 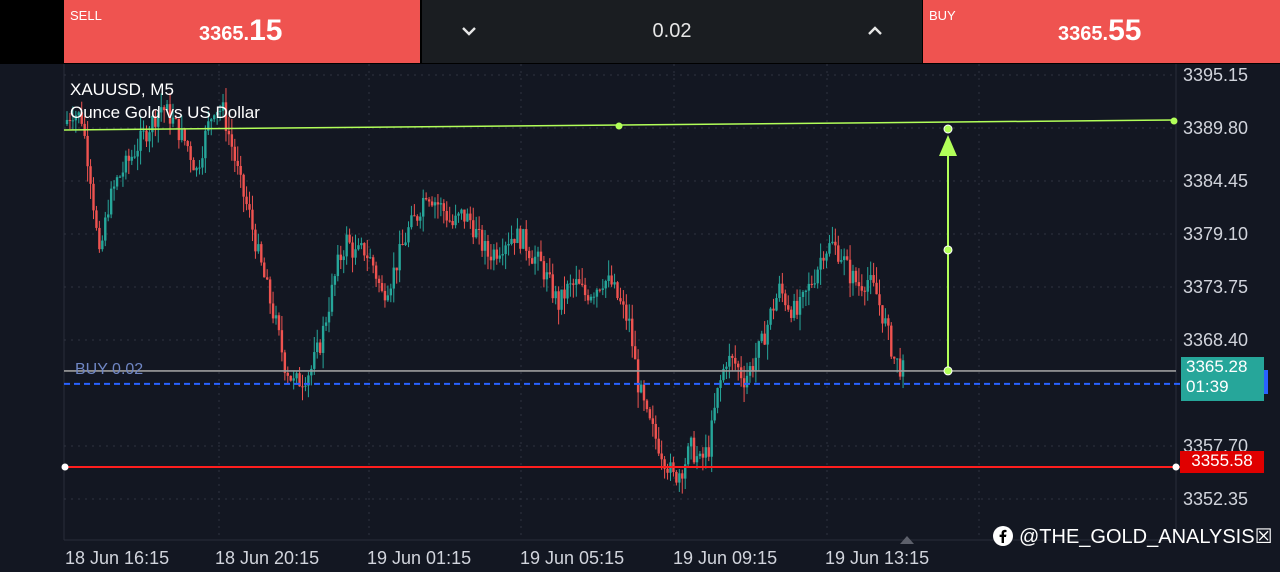 What do you see at coordinates (875, 31) in the screenshot?
I see `chevron-up-icon` at bounding box center [875, 31].